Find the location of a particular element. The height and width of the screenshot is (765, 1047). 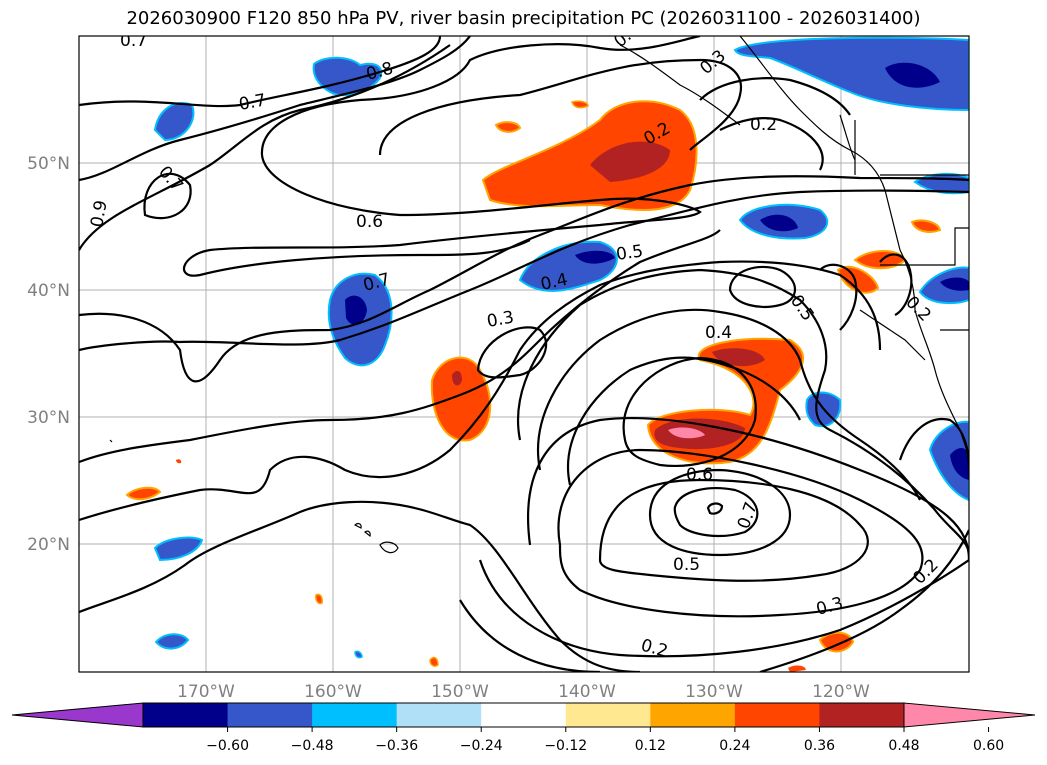

lat-label: 40°N is located at coordinates (48, 291).